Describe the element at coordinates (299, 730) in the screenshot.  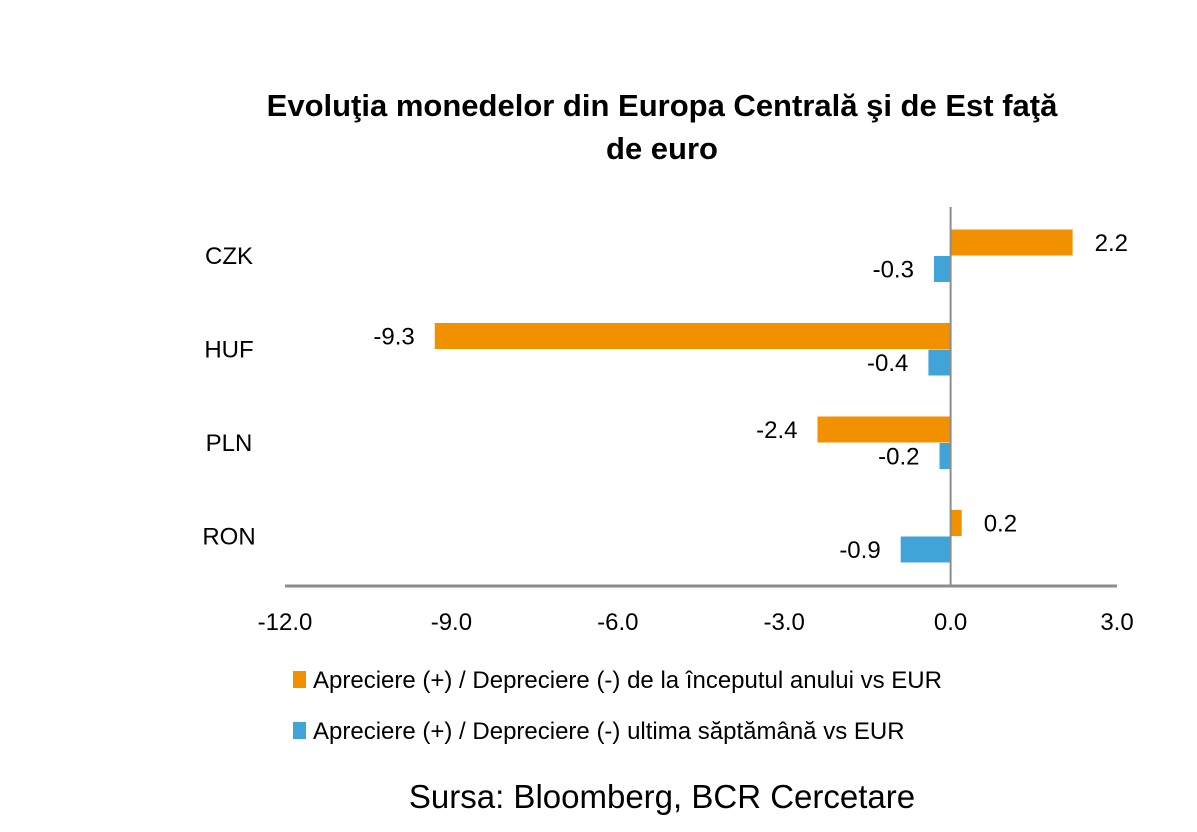
I see `legend-swatch-week` at that location.